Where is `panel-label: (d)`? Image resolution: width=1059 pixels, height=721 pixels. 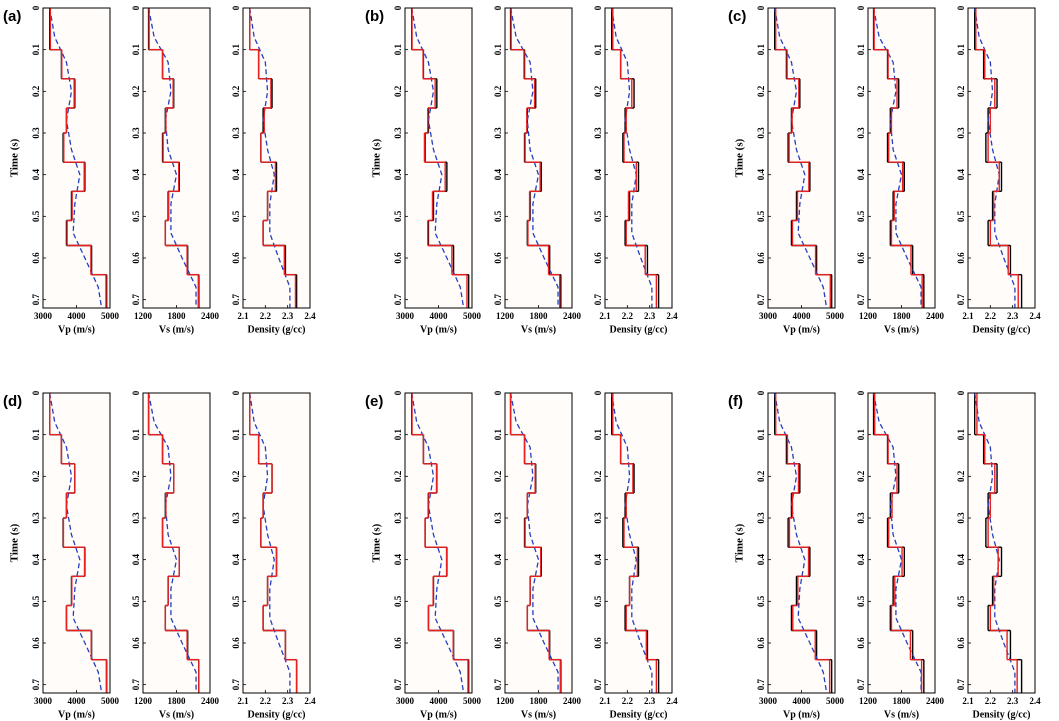 panel-label: (d) is located at coordinates (12, 401).